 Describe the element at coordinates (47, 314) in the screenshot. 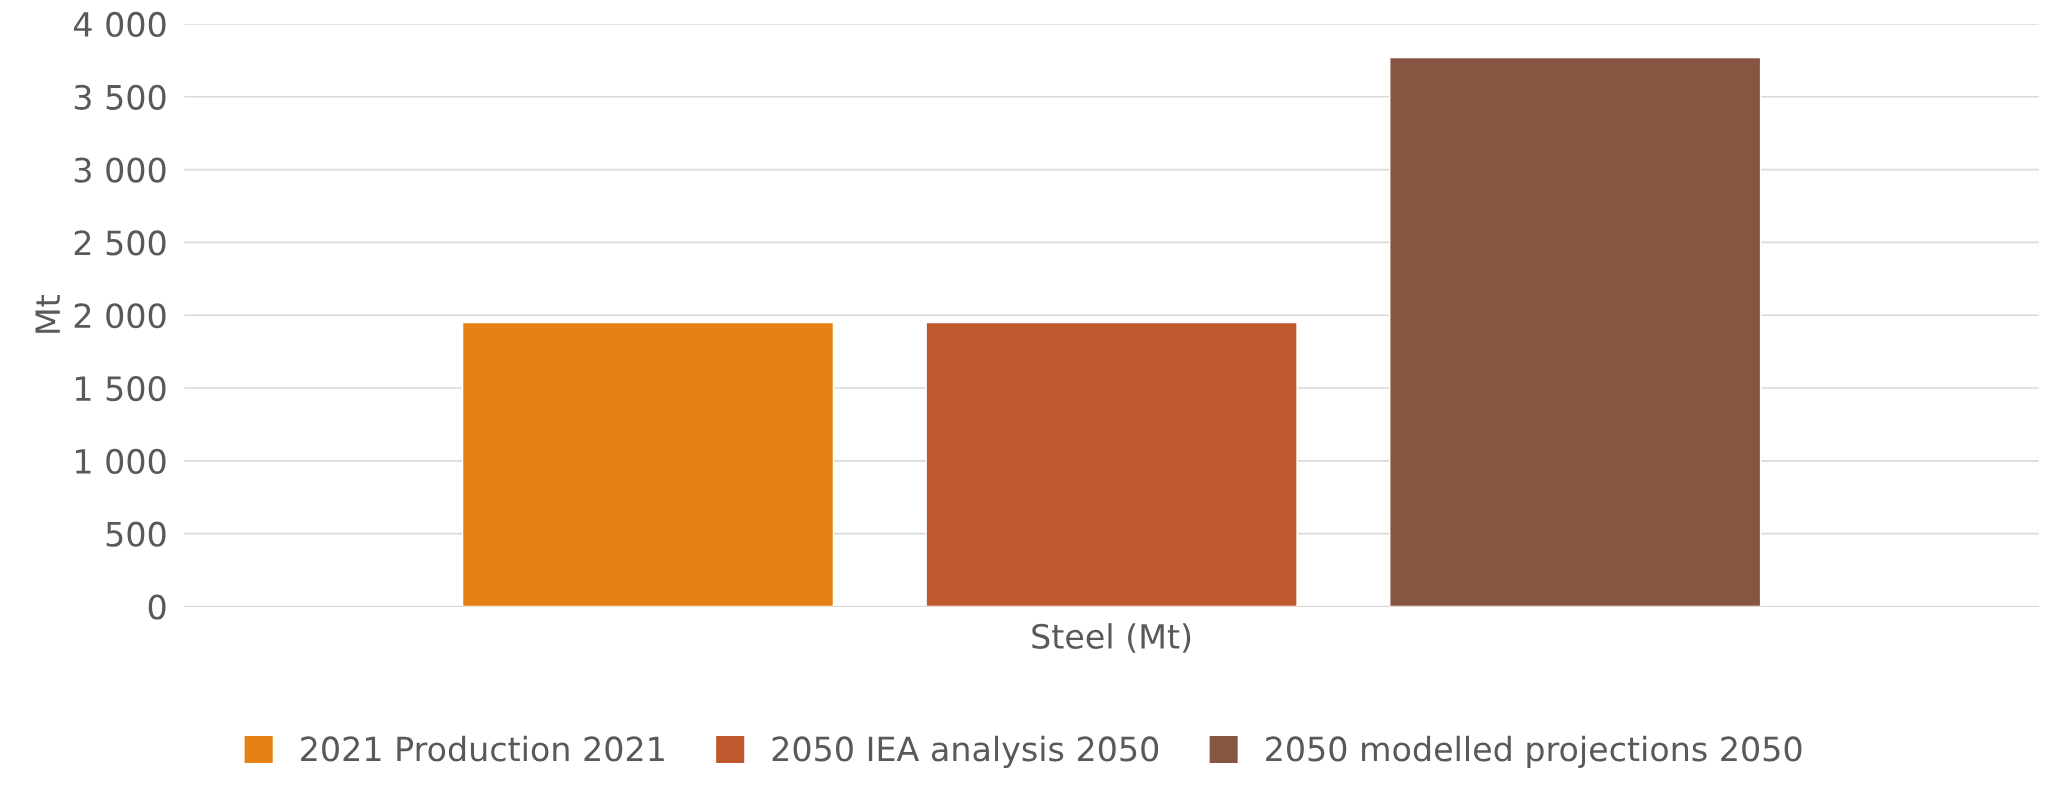

I see `y-axis-title: Mt` at that location.